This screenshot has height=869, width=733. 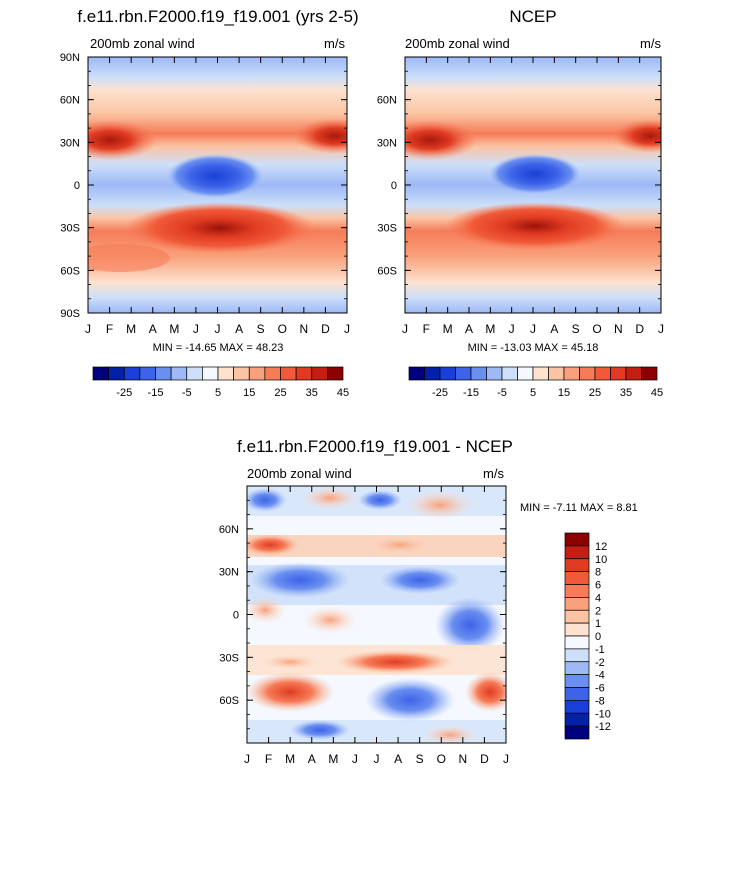 What do you see at coordinates (334, 43) in the screenshot?
I see `panel-model-units: m/s` at bounding box center [334, 43].